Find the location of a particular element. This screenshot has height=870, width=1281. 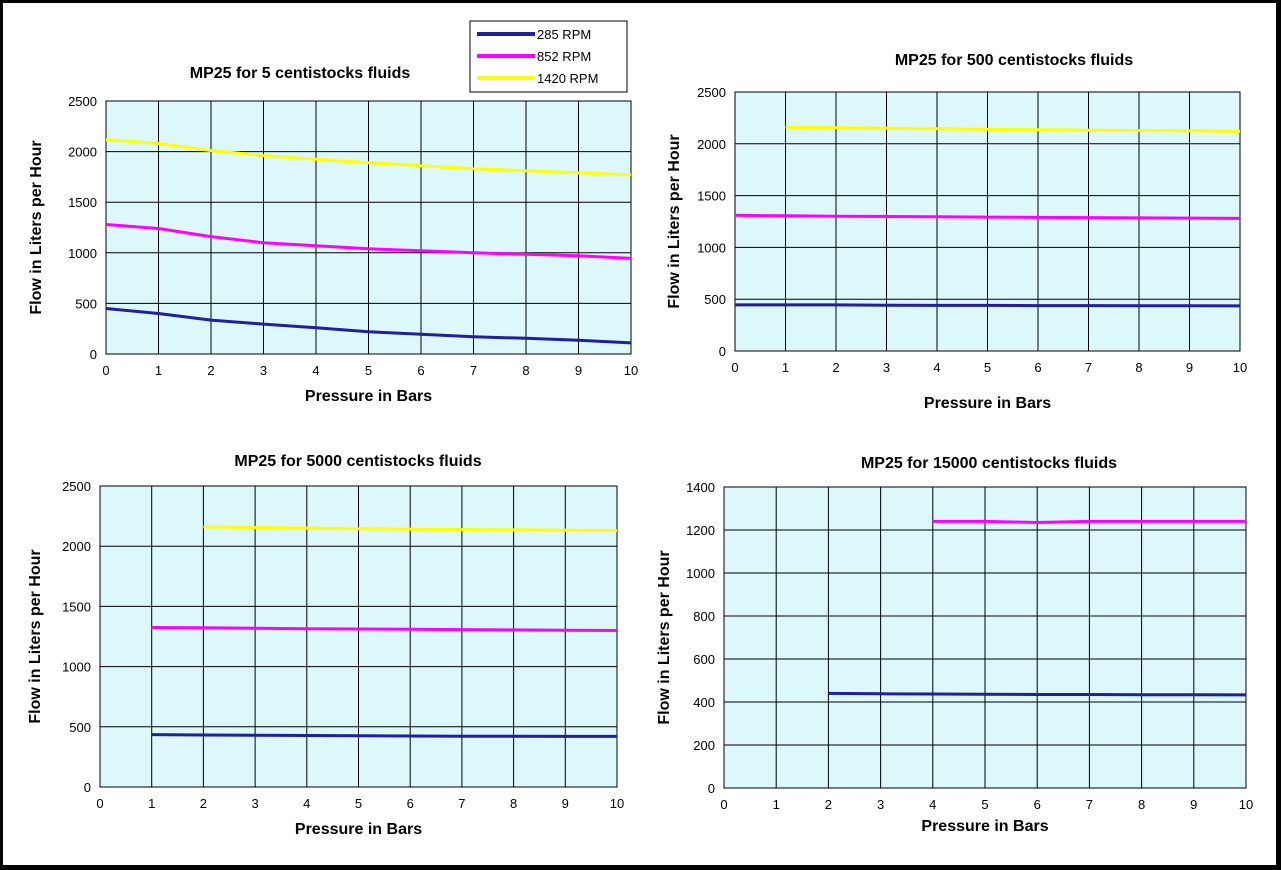

legend-label: 852 RPM is located at coordinates (564, 56).